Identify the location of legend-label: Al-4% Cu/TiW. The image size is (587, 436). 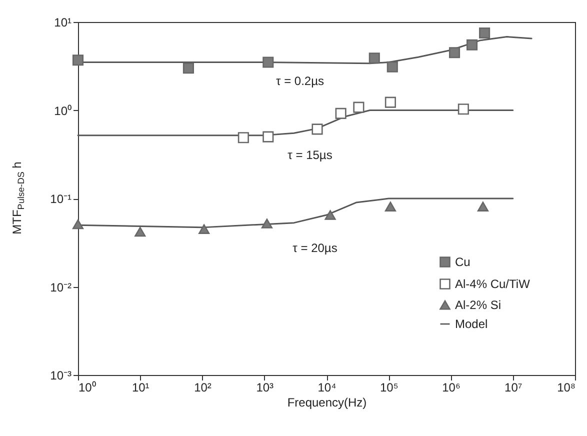
(493, 284).